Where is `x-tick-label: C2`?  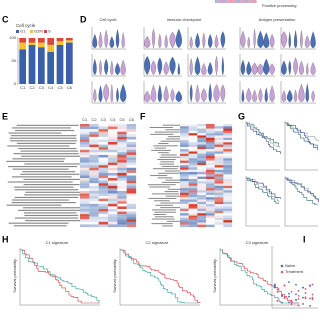 x-tick-label: C2 is located at coordinates (32, 87).